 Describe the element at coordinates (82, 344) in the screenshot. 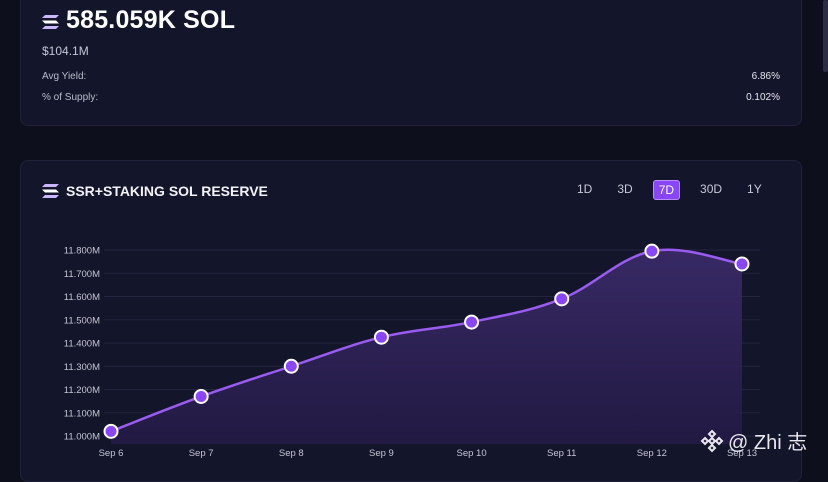

I see `y-tick-label: 11.400M` at that location.